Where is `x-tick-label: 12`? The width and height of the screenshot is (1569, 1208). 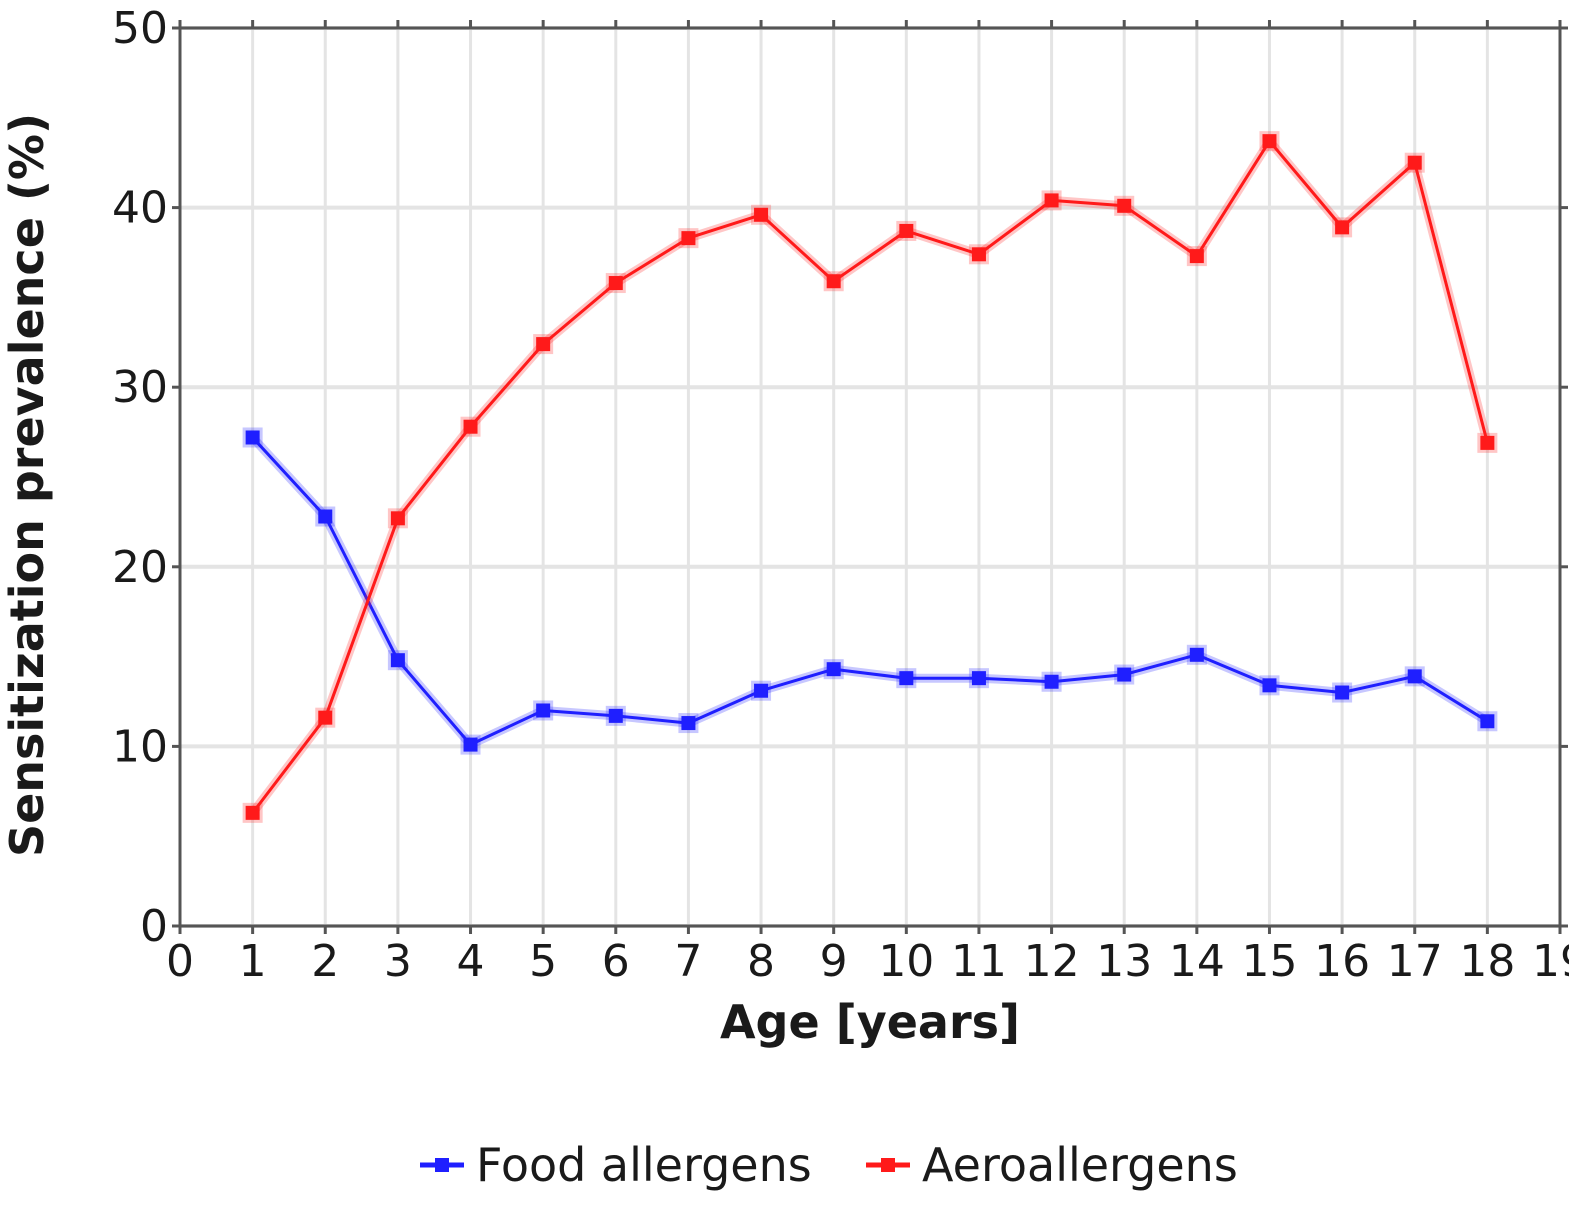
x-tick-label: 12 is located at coordinates (1052, 961).